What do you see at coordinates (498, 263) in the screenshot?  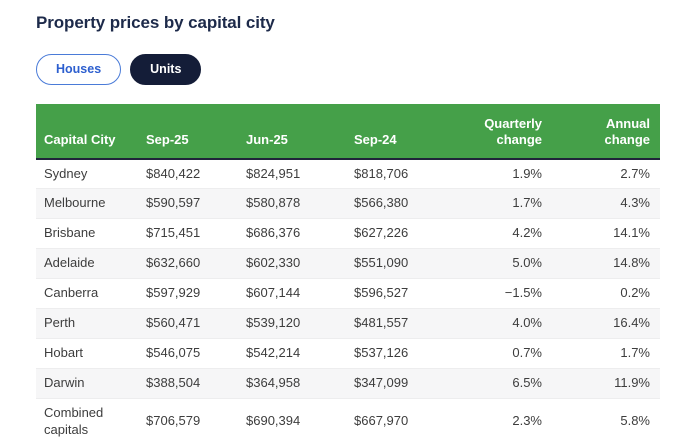 I see `cell-quarterly-change: 5.0%` at bounding box center [498, 263].